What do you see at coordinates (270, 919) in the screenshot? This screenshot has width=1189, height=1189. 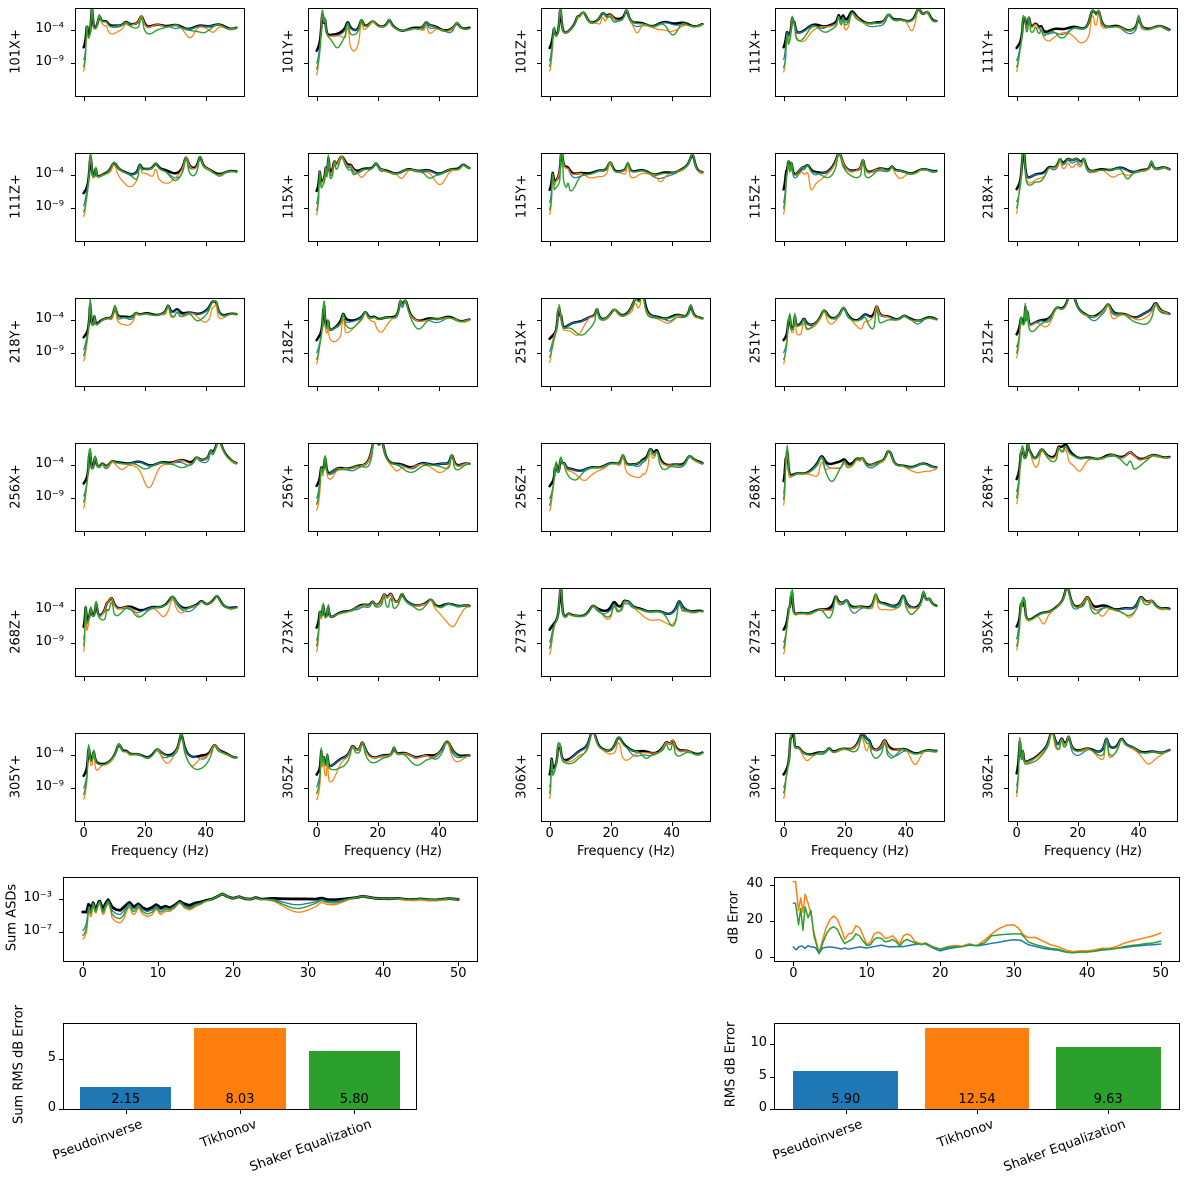 I see `sum-asds-canvas` at bounding box center [270, 919].